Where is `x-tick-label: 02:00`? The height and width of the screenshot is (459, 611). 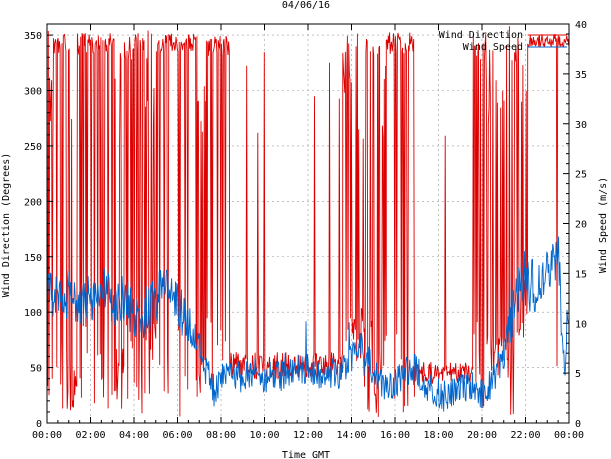
x-tick-label: 02:00 is located at coordinates (90, 435).